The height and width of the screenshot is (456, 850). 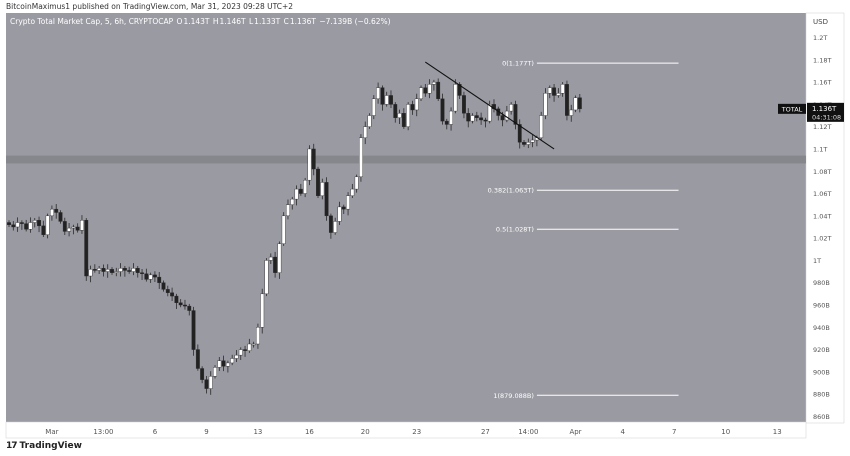 What do you see at coordinates (777, 432) in the screenshot?
I see `x-tick-label: 13` at bounding box center [777, 432].